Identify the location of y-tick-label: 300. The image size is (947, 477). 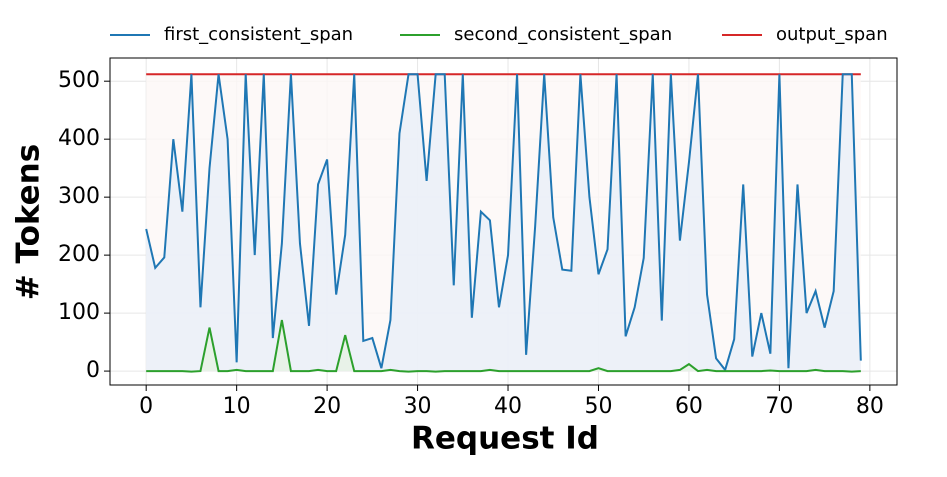
(79, 196).